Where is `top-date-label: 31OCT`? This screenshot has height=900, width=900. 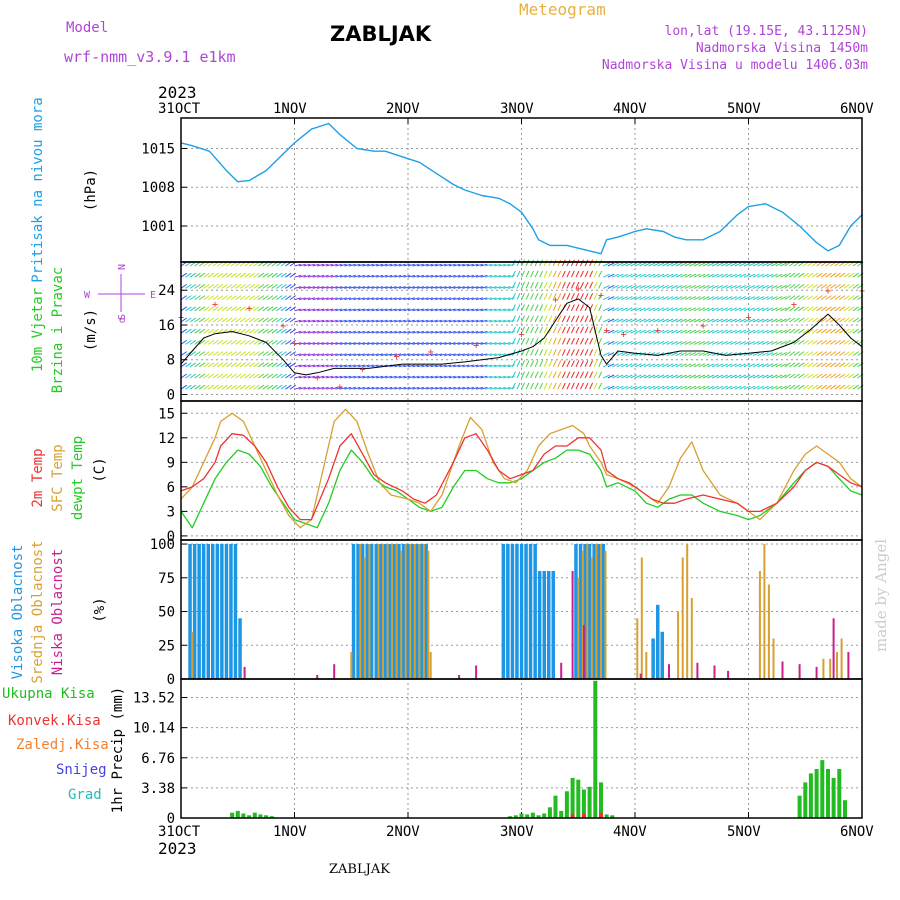
top-date-label: 31OCT is located at coordinates (179, 109).